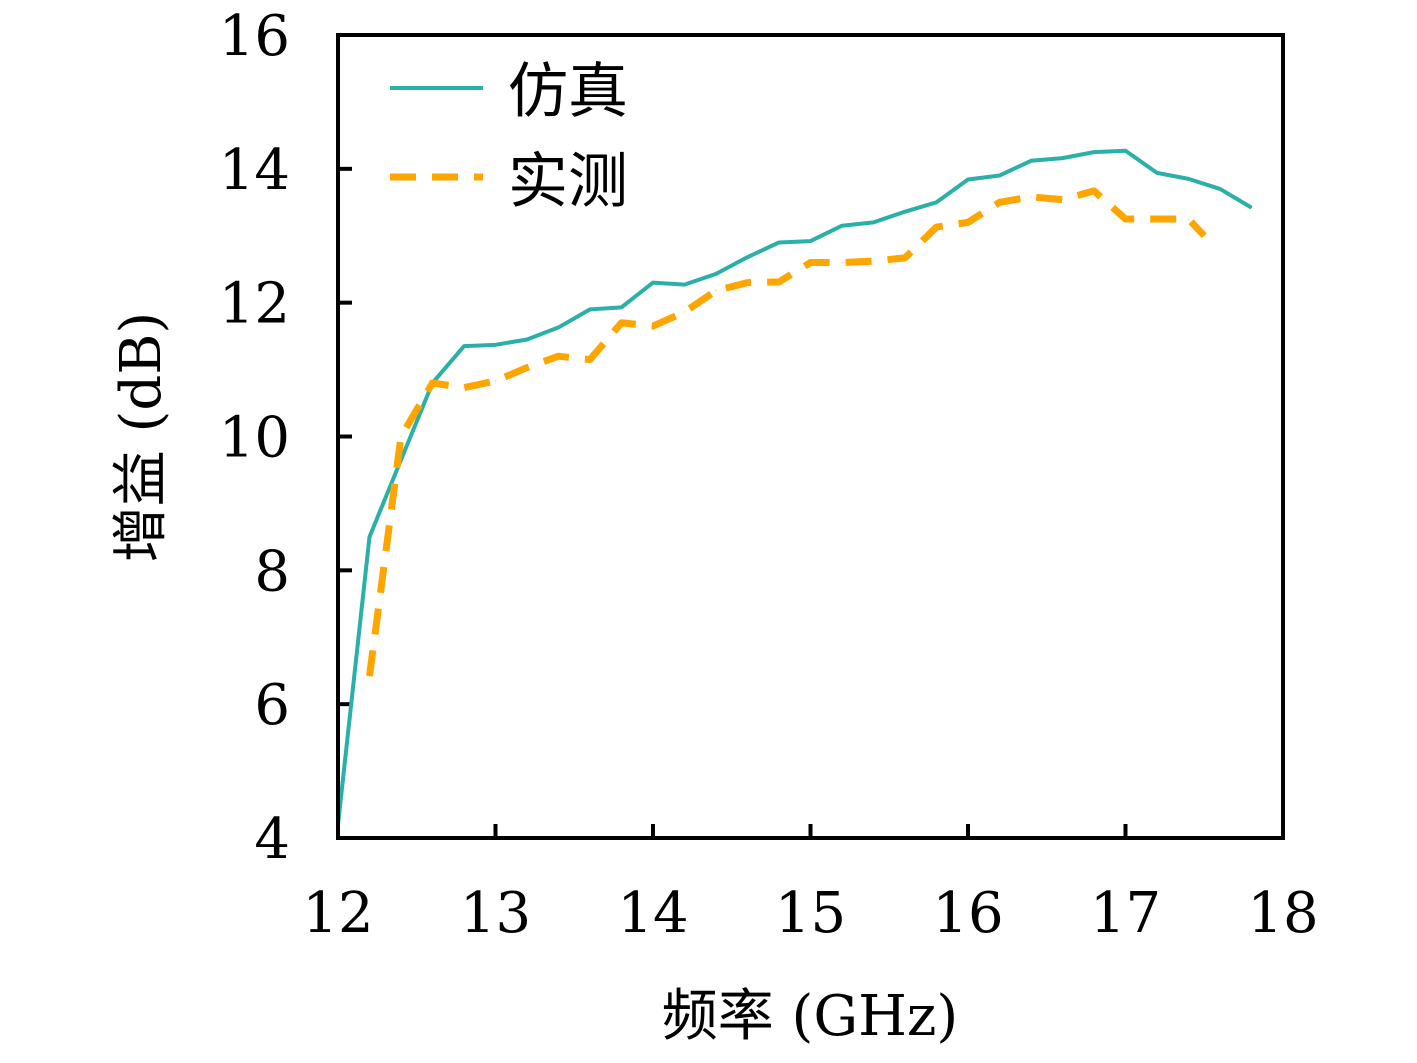 The width and height of the screenshot is (1417, 1063). What do you see at coordinates (810, 913) in the screenshot?
I see `x-tick-label: 15` at bounding box center [810, 913].